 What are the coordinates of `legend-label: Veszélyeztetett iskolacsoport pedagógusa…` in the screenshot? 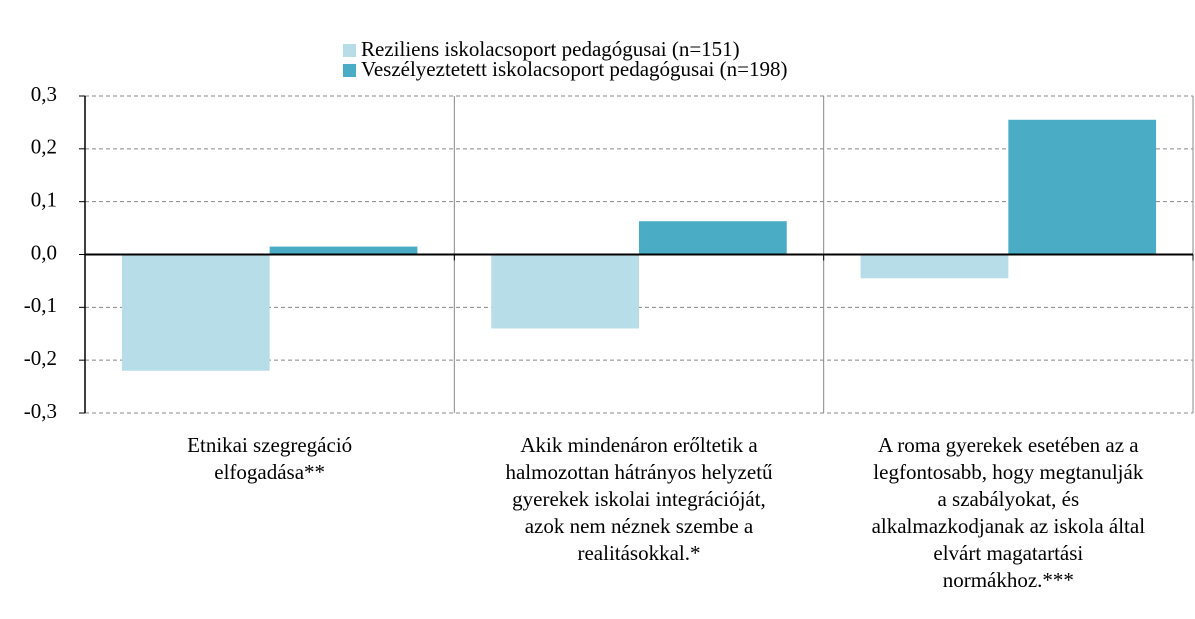 It's located at (574, 69).